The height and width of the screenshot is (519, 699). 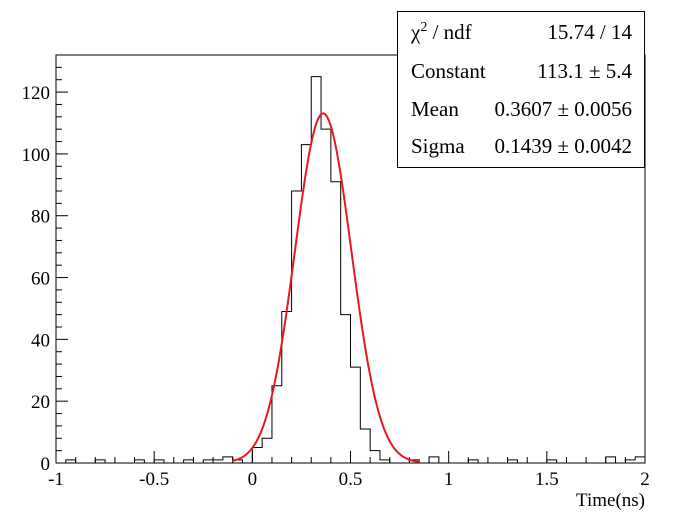 What do you see at coordinates (438, 146) in the screenshot?
I see `stat-name: Sigma` at bounding box center [438, 146].